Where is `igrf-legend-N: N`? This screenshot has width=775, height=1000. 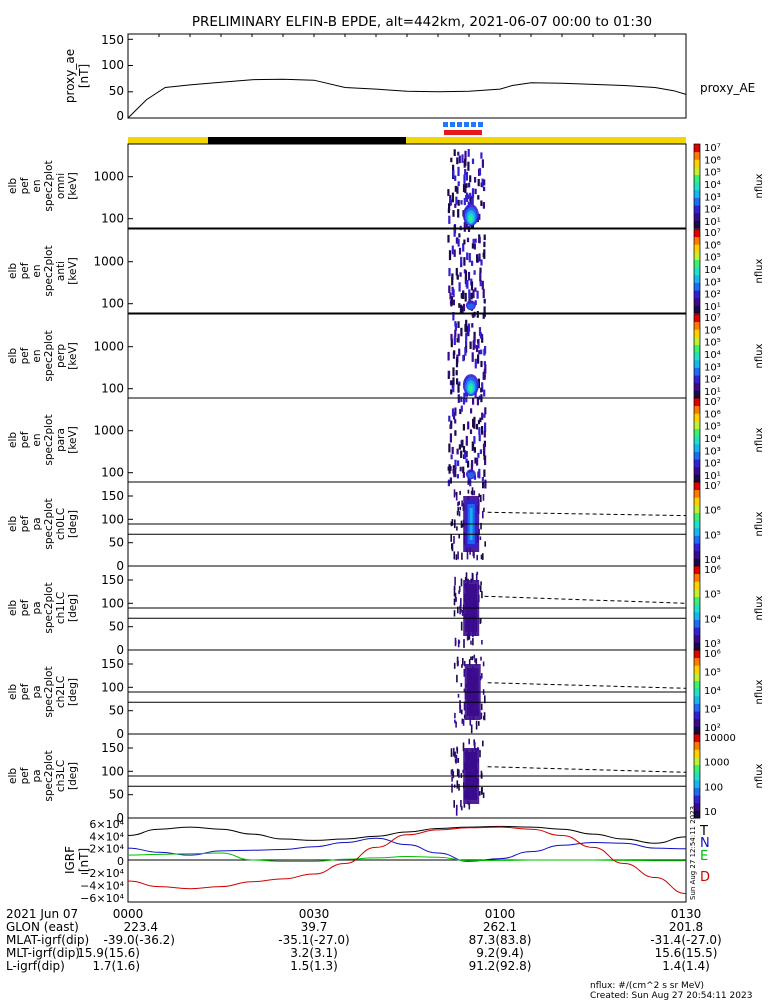 igrf-legend-N: N is located at coordinates (705, 843).